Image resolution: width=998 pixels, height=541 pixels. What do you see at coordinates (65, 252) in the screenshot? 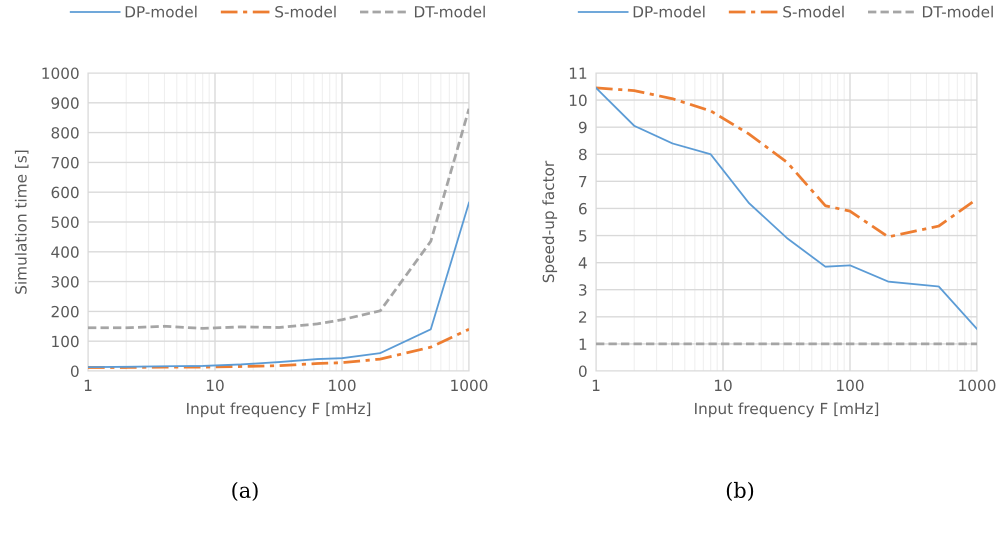
I see `y-tick-label: 400` at bounding box center [65, 252].